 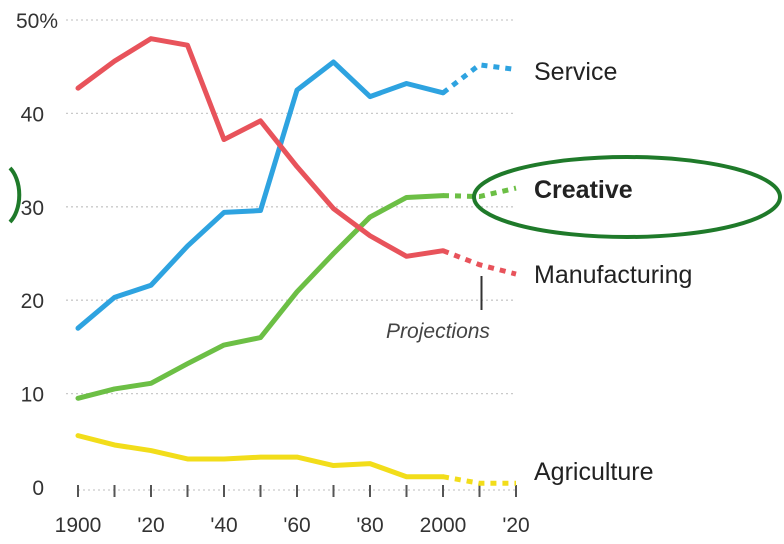 What do you see at coordinates (37, 255) in the screenshot?
I see `y-axis-ticks: 0 10 20 30 40 50%` at bounding box center [37, 255].